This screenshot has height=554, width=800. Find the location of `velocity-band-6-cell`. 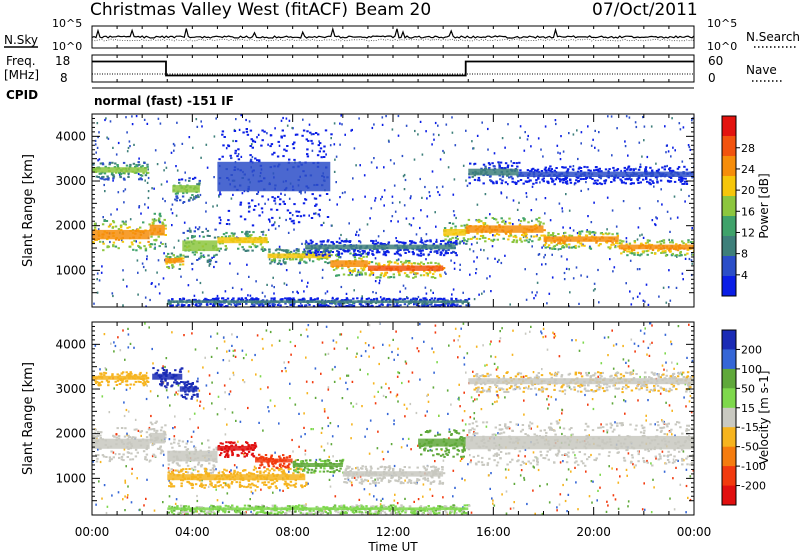

velocity-band-6-cell is located at coordinates (246, 442).